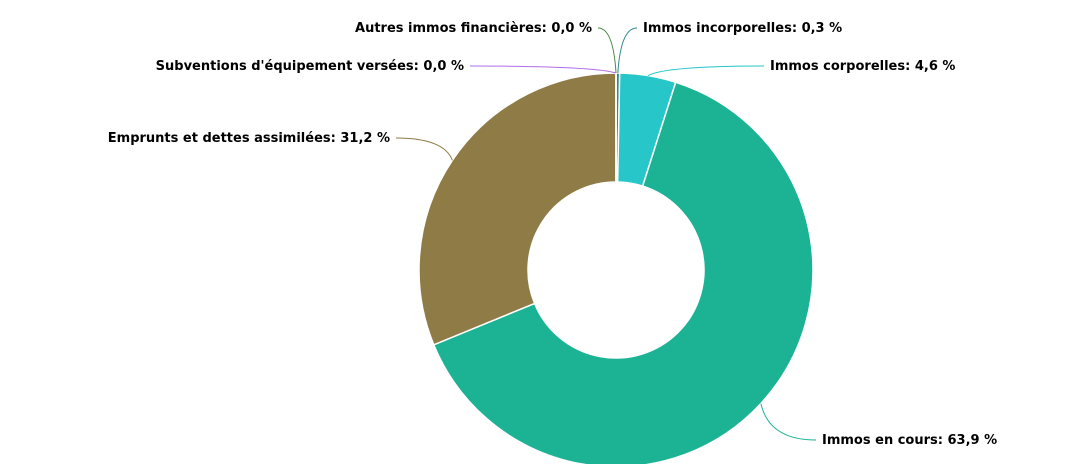 The image size is (1068, 464). I want to click on label-name: Immos en cours, so click(880, 440).